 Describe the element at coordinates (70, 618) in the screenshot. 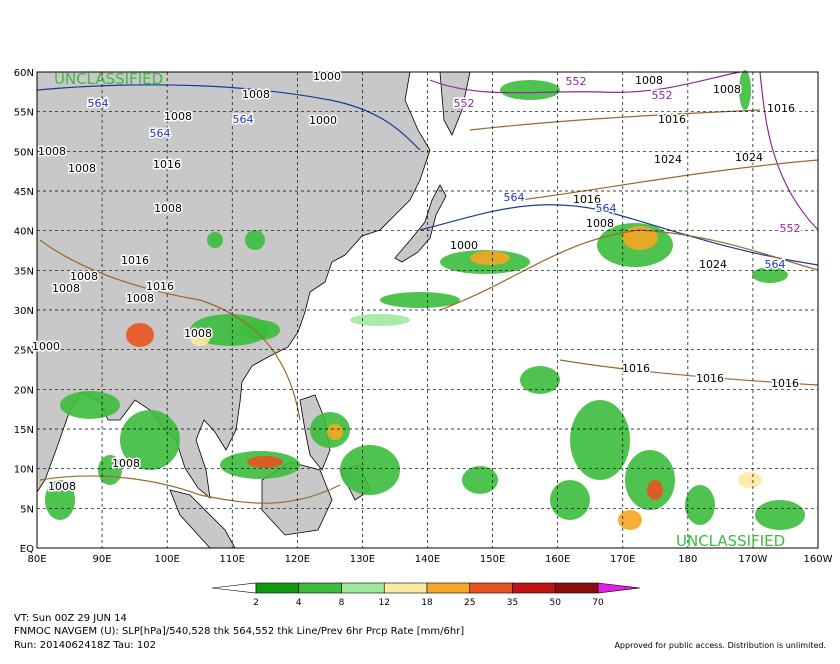

I see `valid-time: VT: Sun 00Z 29 JUN 14` at that location.